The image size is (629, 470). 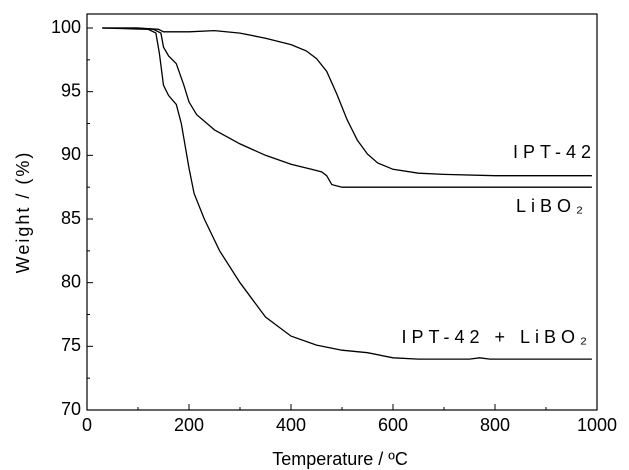 What do you see at coordinates (495, 425) in the screenshot?
I see `x-tick-label: 800` at bounding box center [495, 425].